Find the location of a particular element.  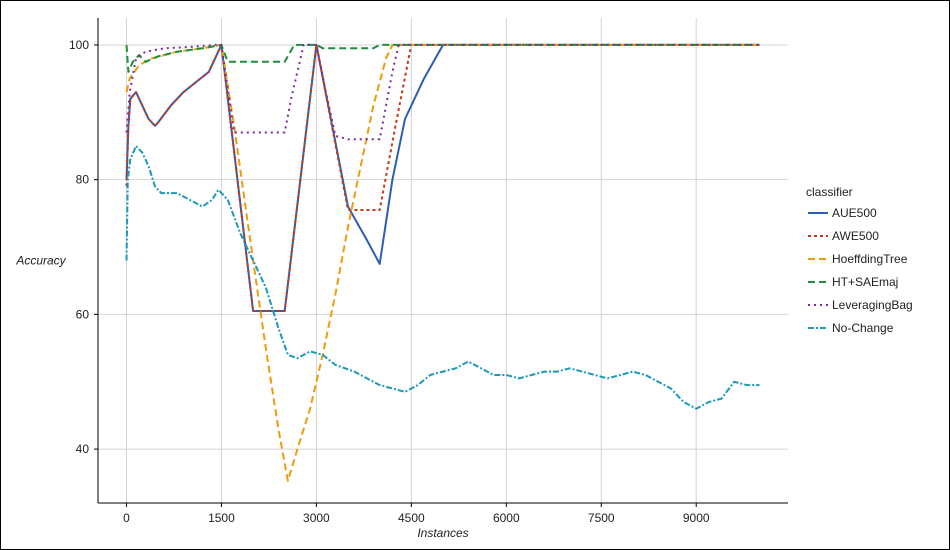

x-tick-labels: 0 1500 3000 4500 6000 7500 9000 is located at coordinates (416, 514).